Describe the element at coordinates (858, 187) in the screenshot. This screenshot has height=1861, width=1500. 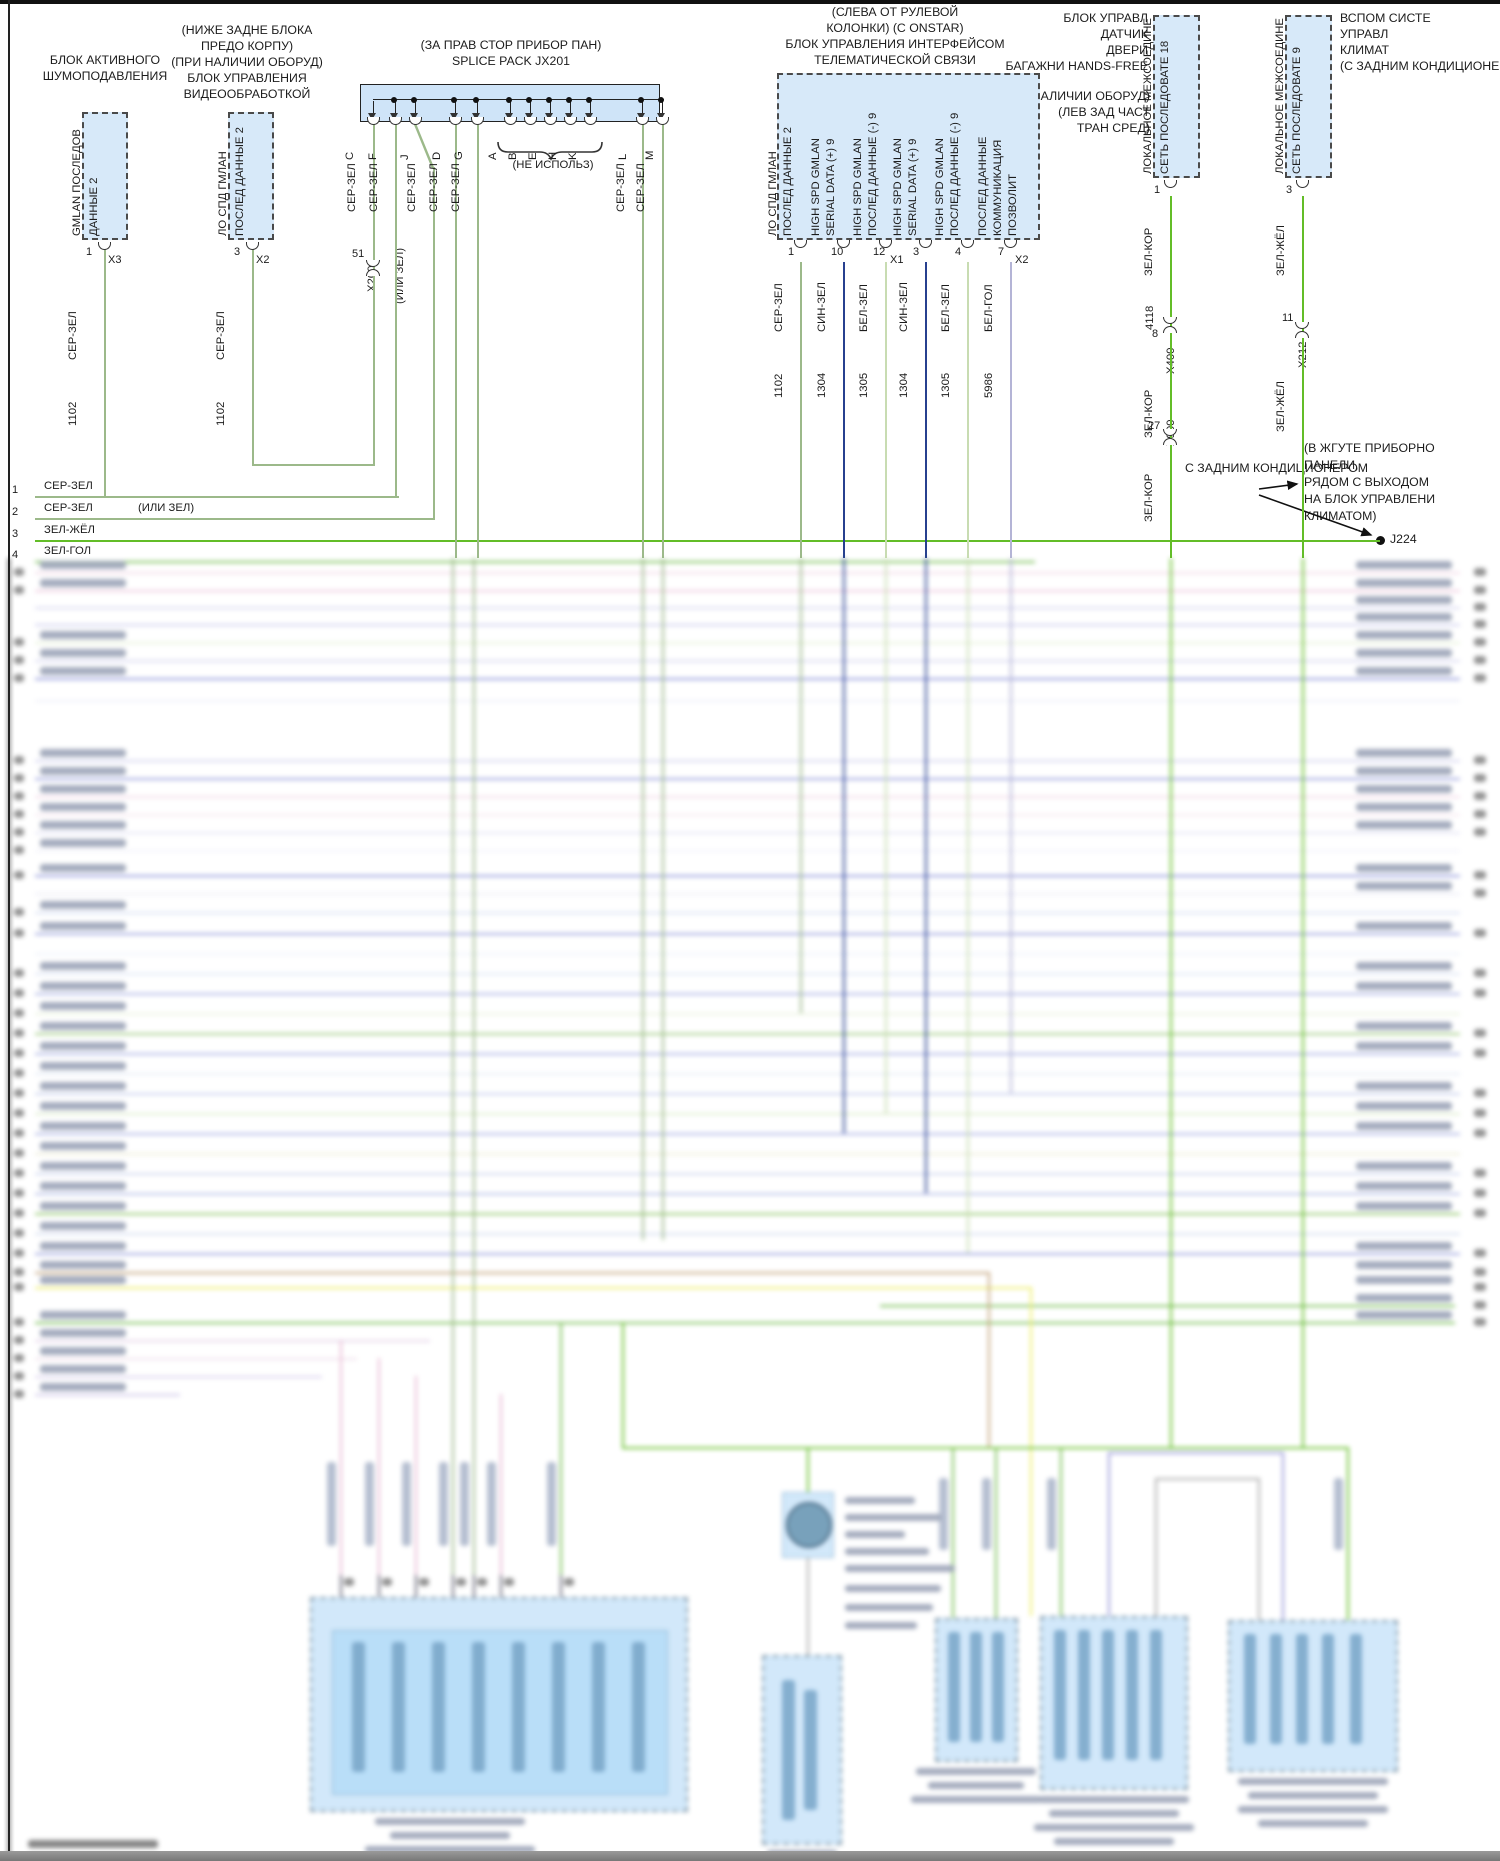
I see `connector-label: HIGH SPD GMLAN` at that location.